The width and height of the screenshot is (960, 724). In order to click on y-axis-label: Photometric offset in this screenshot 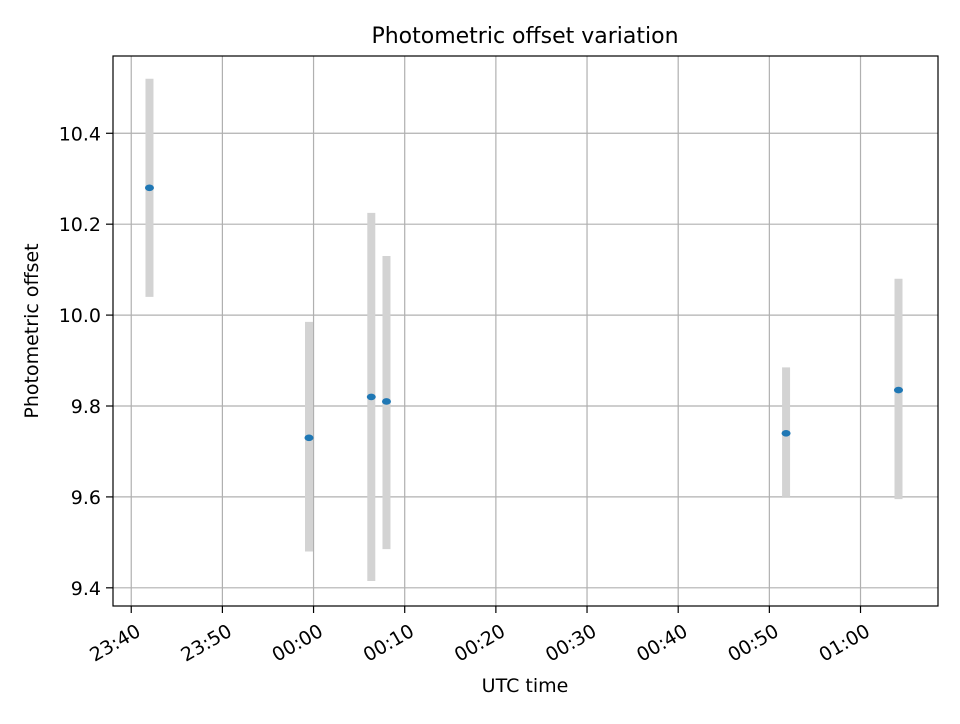, I will do `click(32, 330)`.